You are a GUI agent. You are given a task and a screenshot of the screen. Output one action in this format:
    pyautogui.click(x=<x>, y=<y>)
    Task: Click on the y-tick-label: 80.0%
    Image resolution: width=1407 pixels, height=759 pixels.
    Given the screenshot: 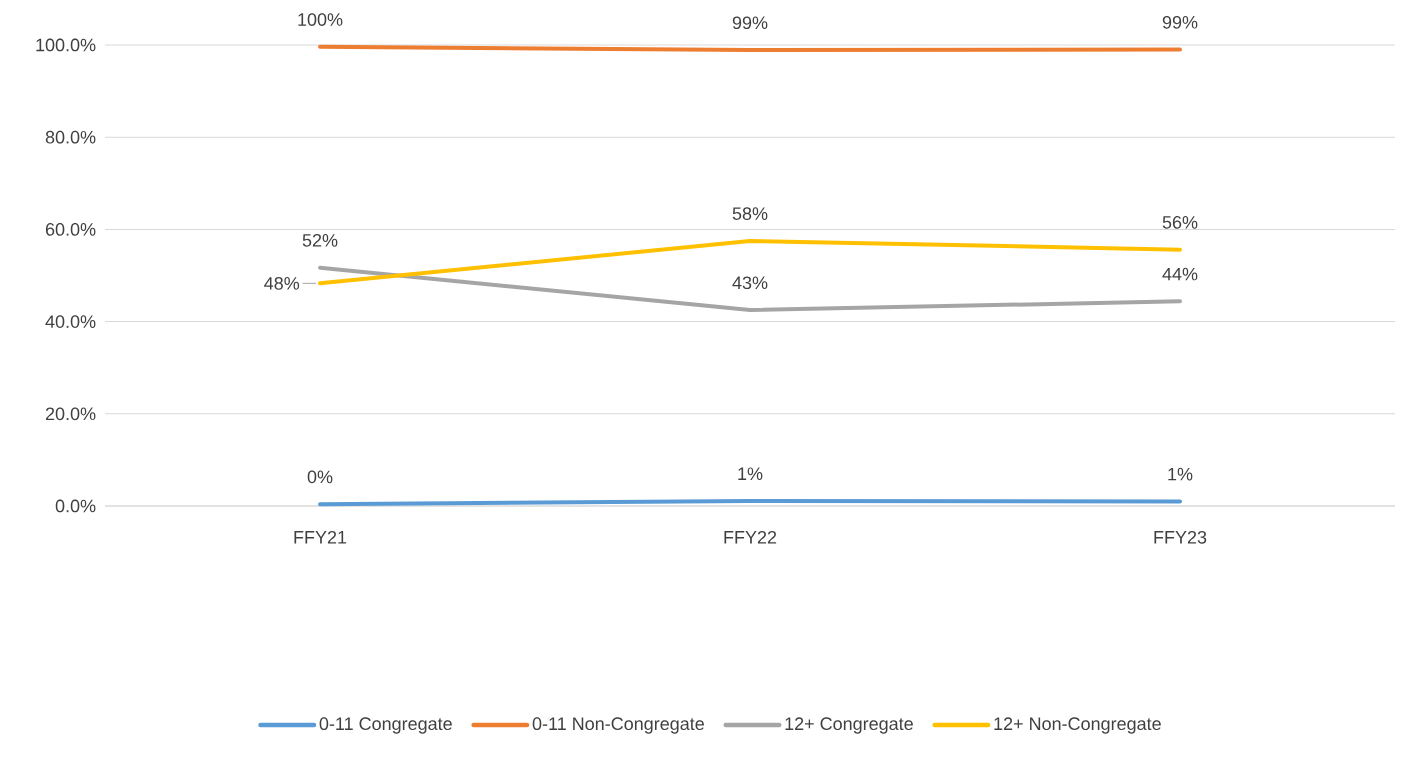 What is the action you would take?
    pyautogui.click(x=70, y=137)
    